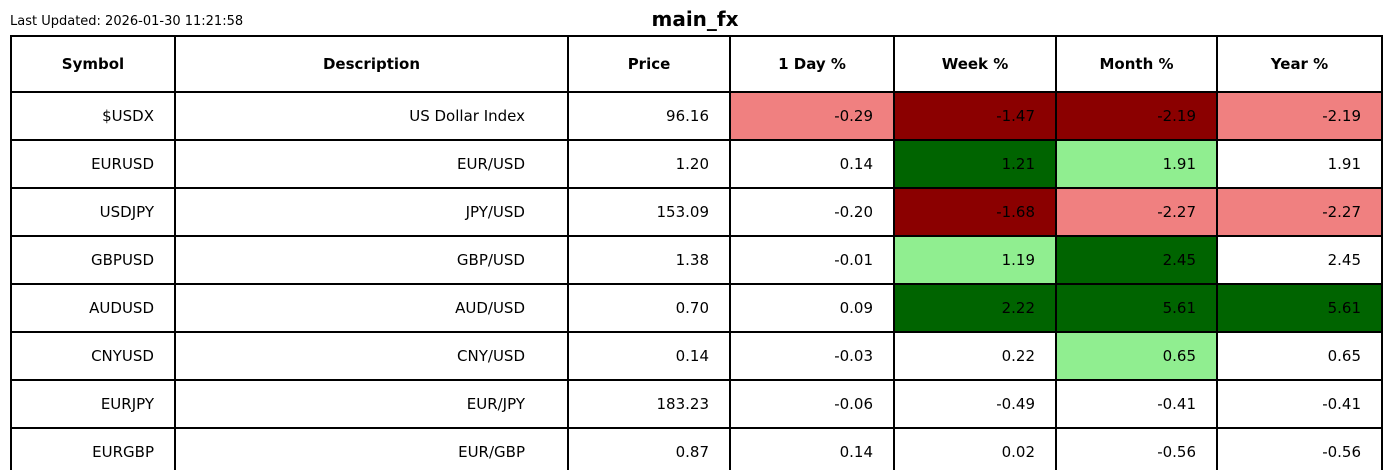  I want to click on cell-month-pct: -0.41, so click(1136, 404).